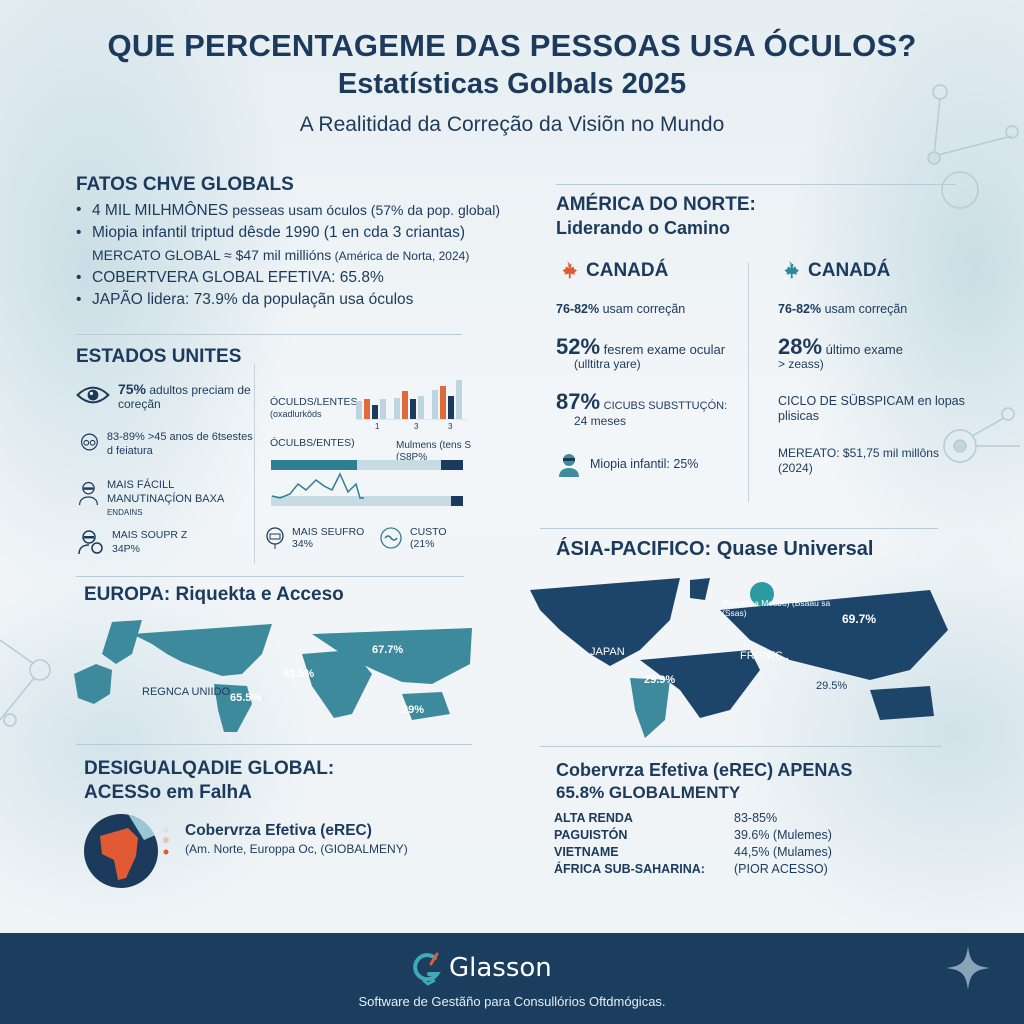  I want to click on page-title-secondary: Estatísticas Golbals 2025, so click(512, 84).